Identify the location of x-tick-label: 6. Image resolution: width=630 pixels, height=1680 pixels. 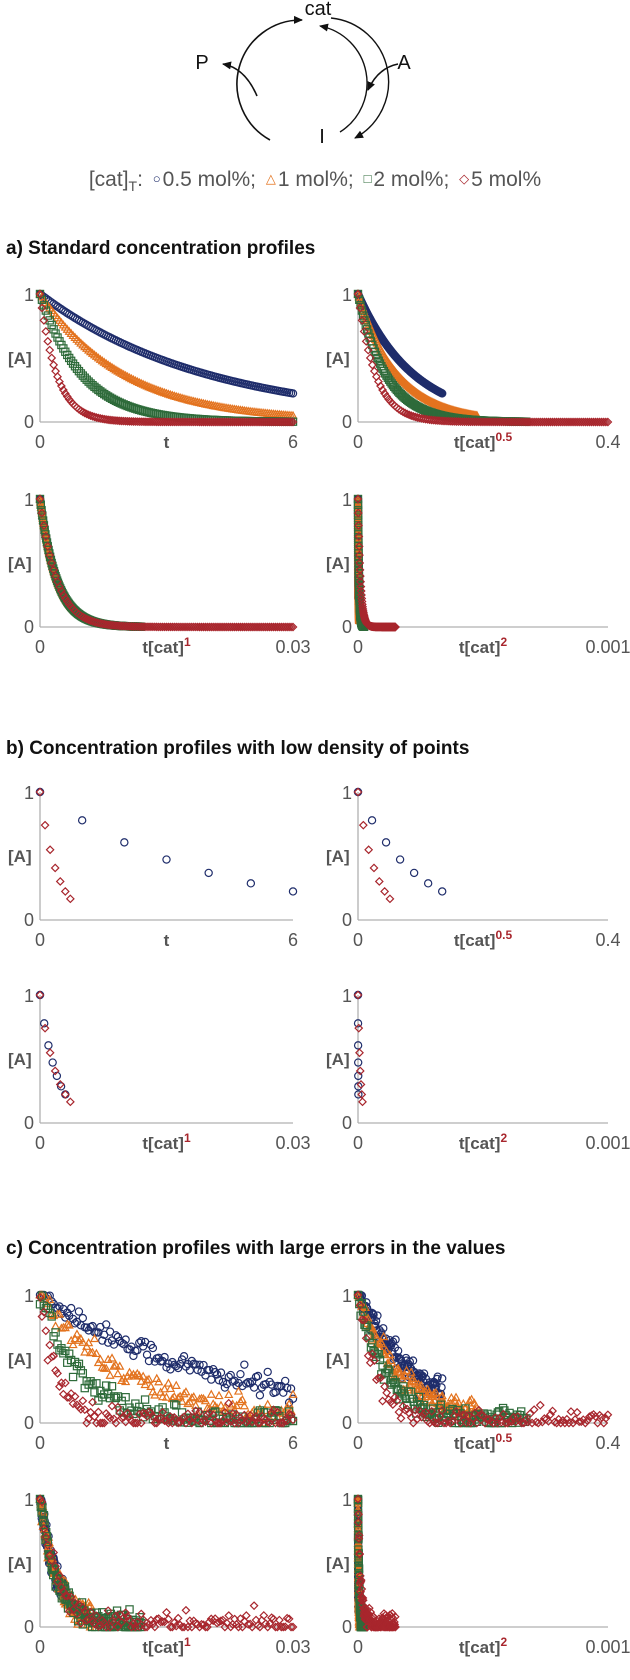
(293, 1443).